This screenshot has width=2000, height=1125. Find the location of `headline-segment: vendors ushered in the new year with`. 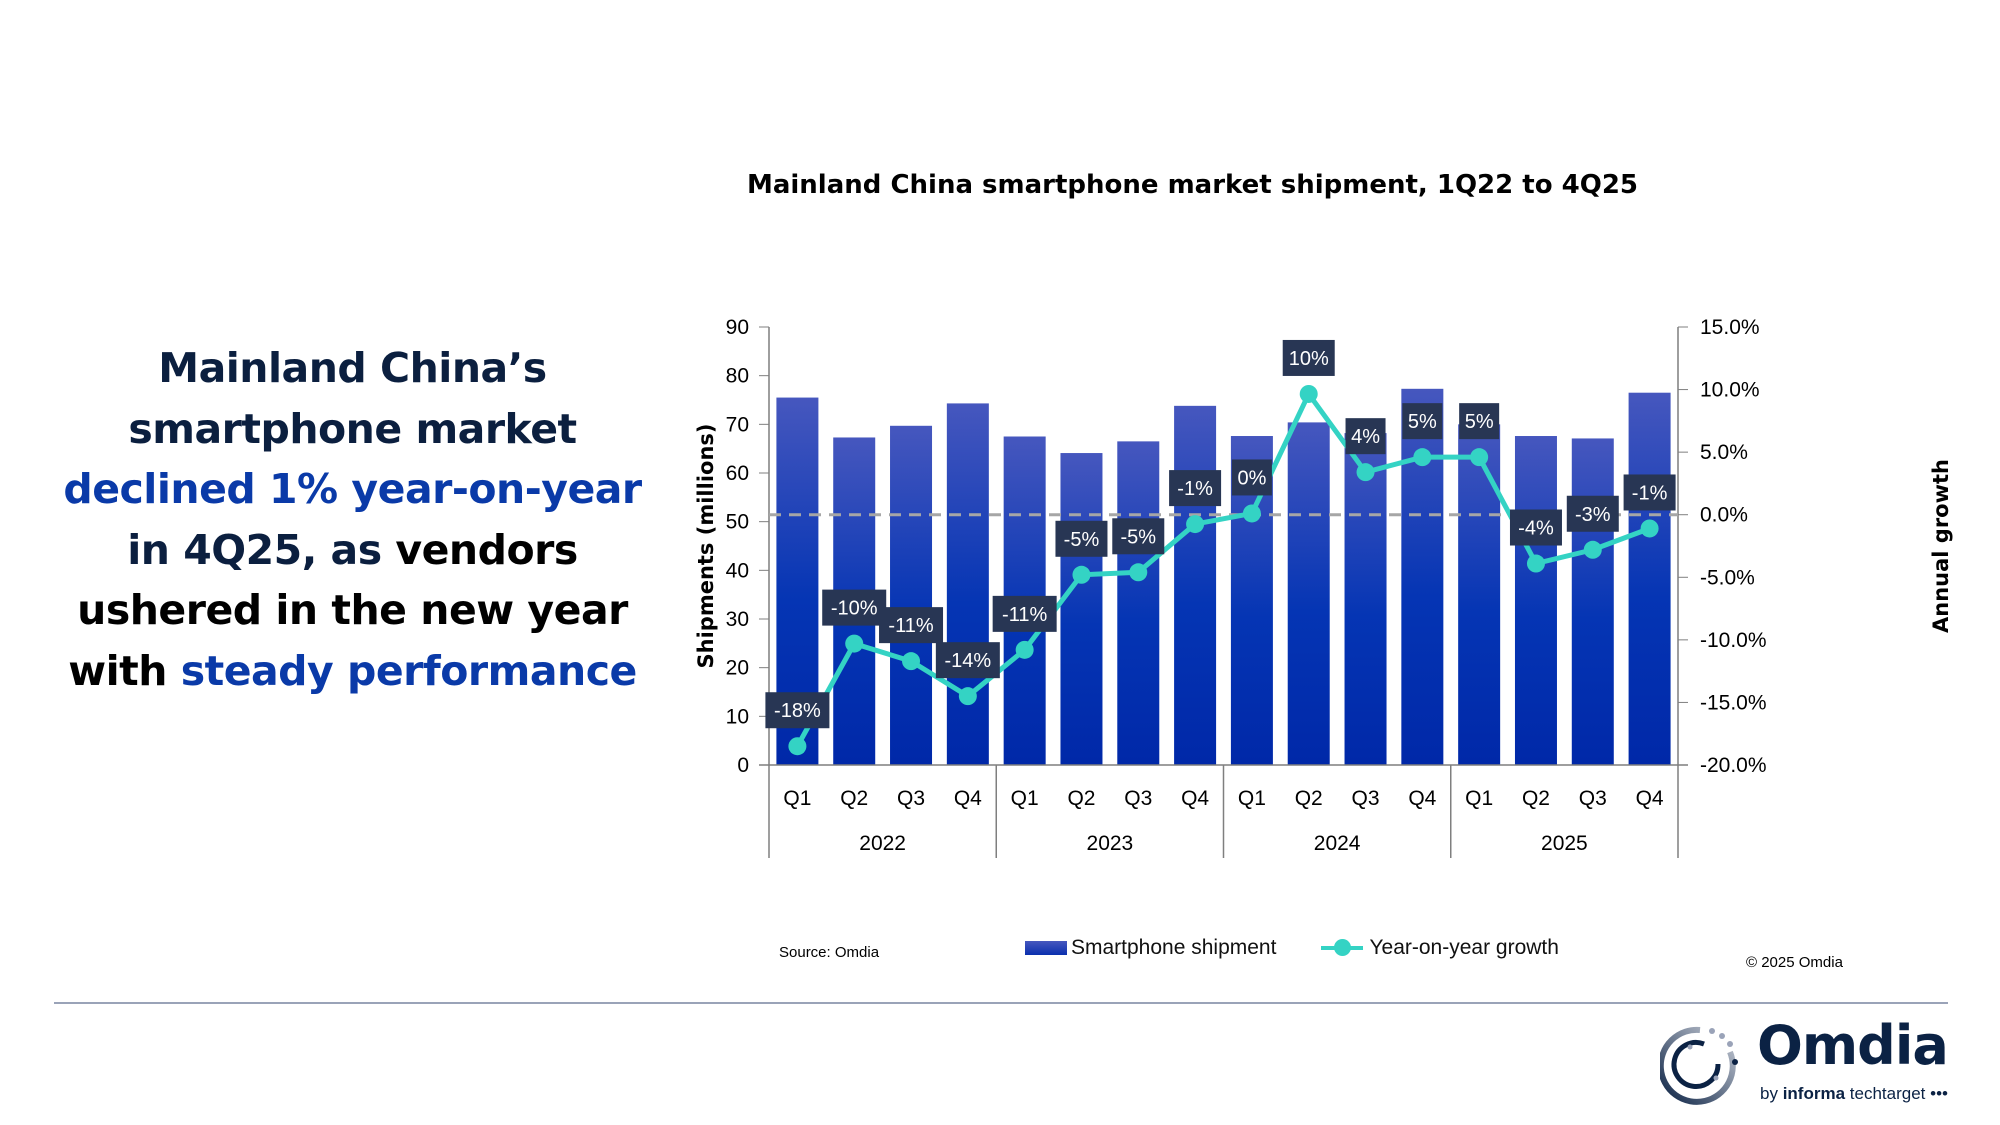

headline-segment: vendors ushered in the new year with is located at coordinates (348, 610).